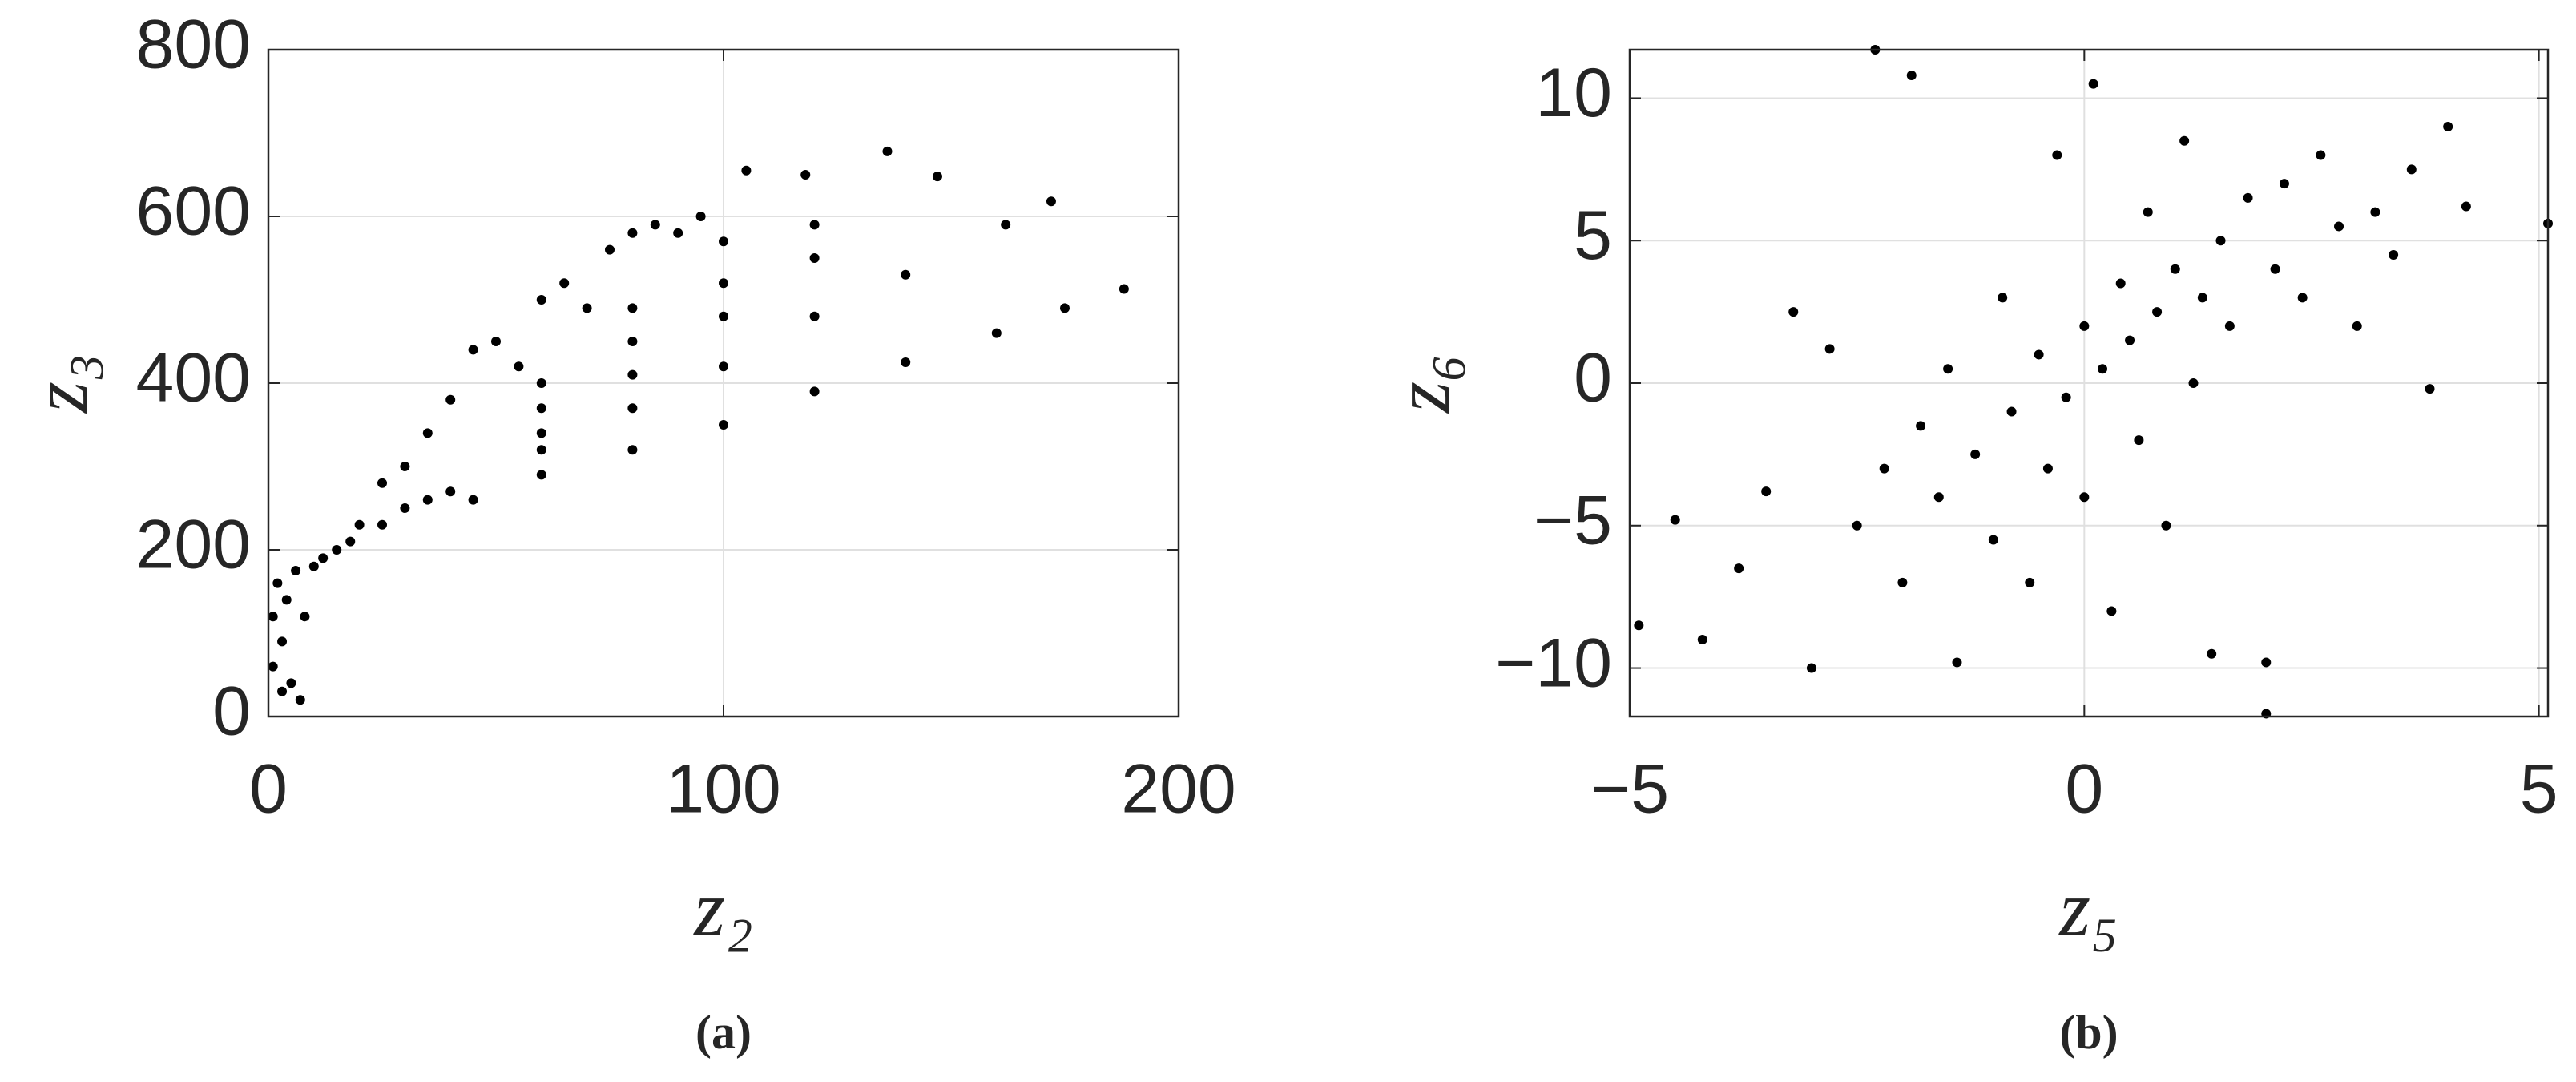 This screenshot has width=2576, height=1082. I want to click on y-tick-label: 200, so click(194, 545).